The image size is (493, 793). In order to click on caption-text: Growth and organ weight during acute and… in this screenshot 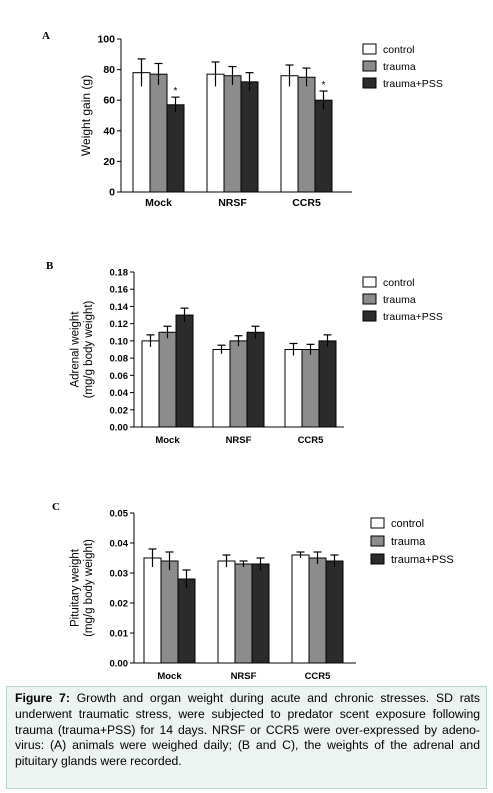, I will do `click(248, 730)`.